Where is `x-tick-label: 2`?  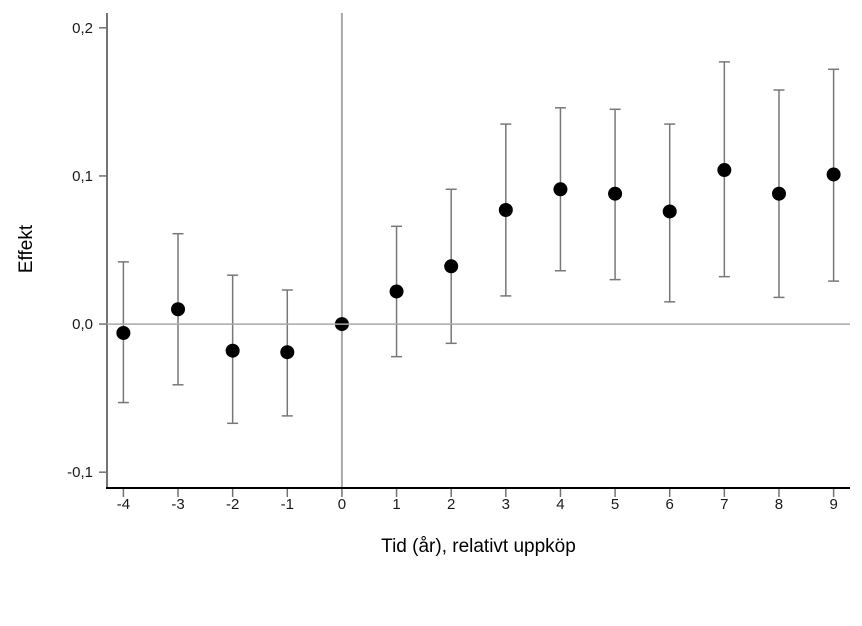 x-tick-label: 2 is located at coordinates (451, 504).